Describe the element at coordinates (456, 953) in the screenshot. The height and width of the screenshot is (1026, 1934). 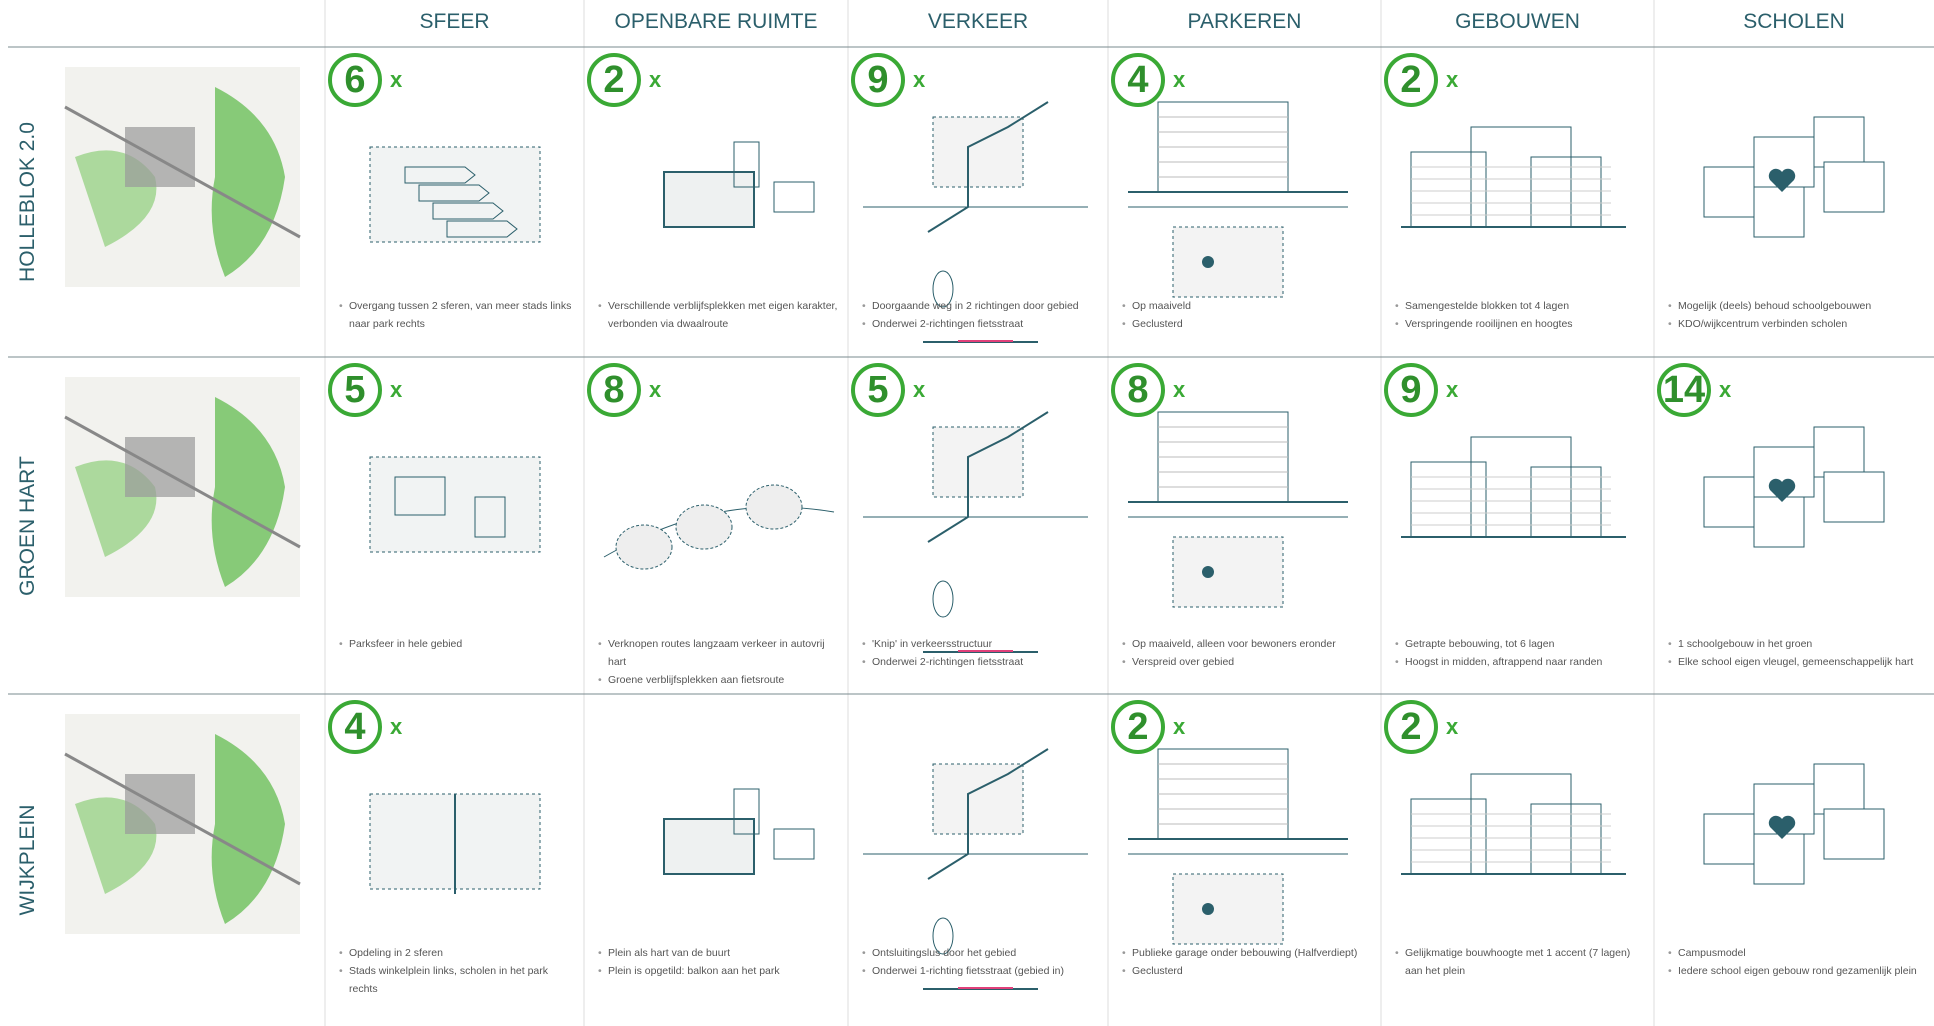
I see `bullet: Opdeling in 2 sferen` at that location.